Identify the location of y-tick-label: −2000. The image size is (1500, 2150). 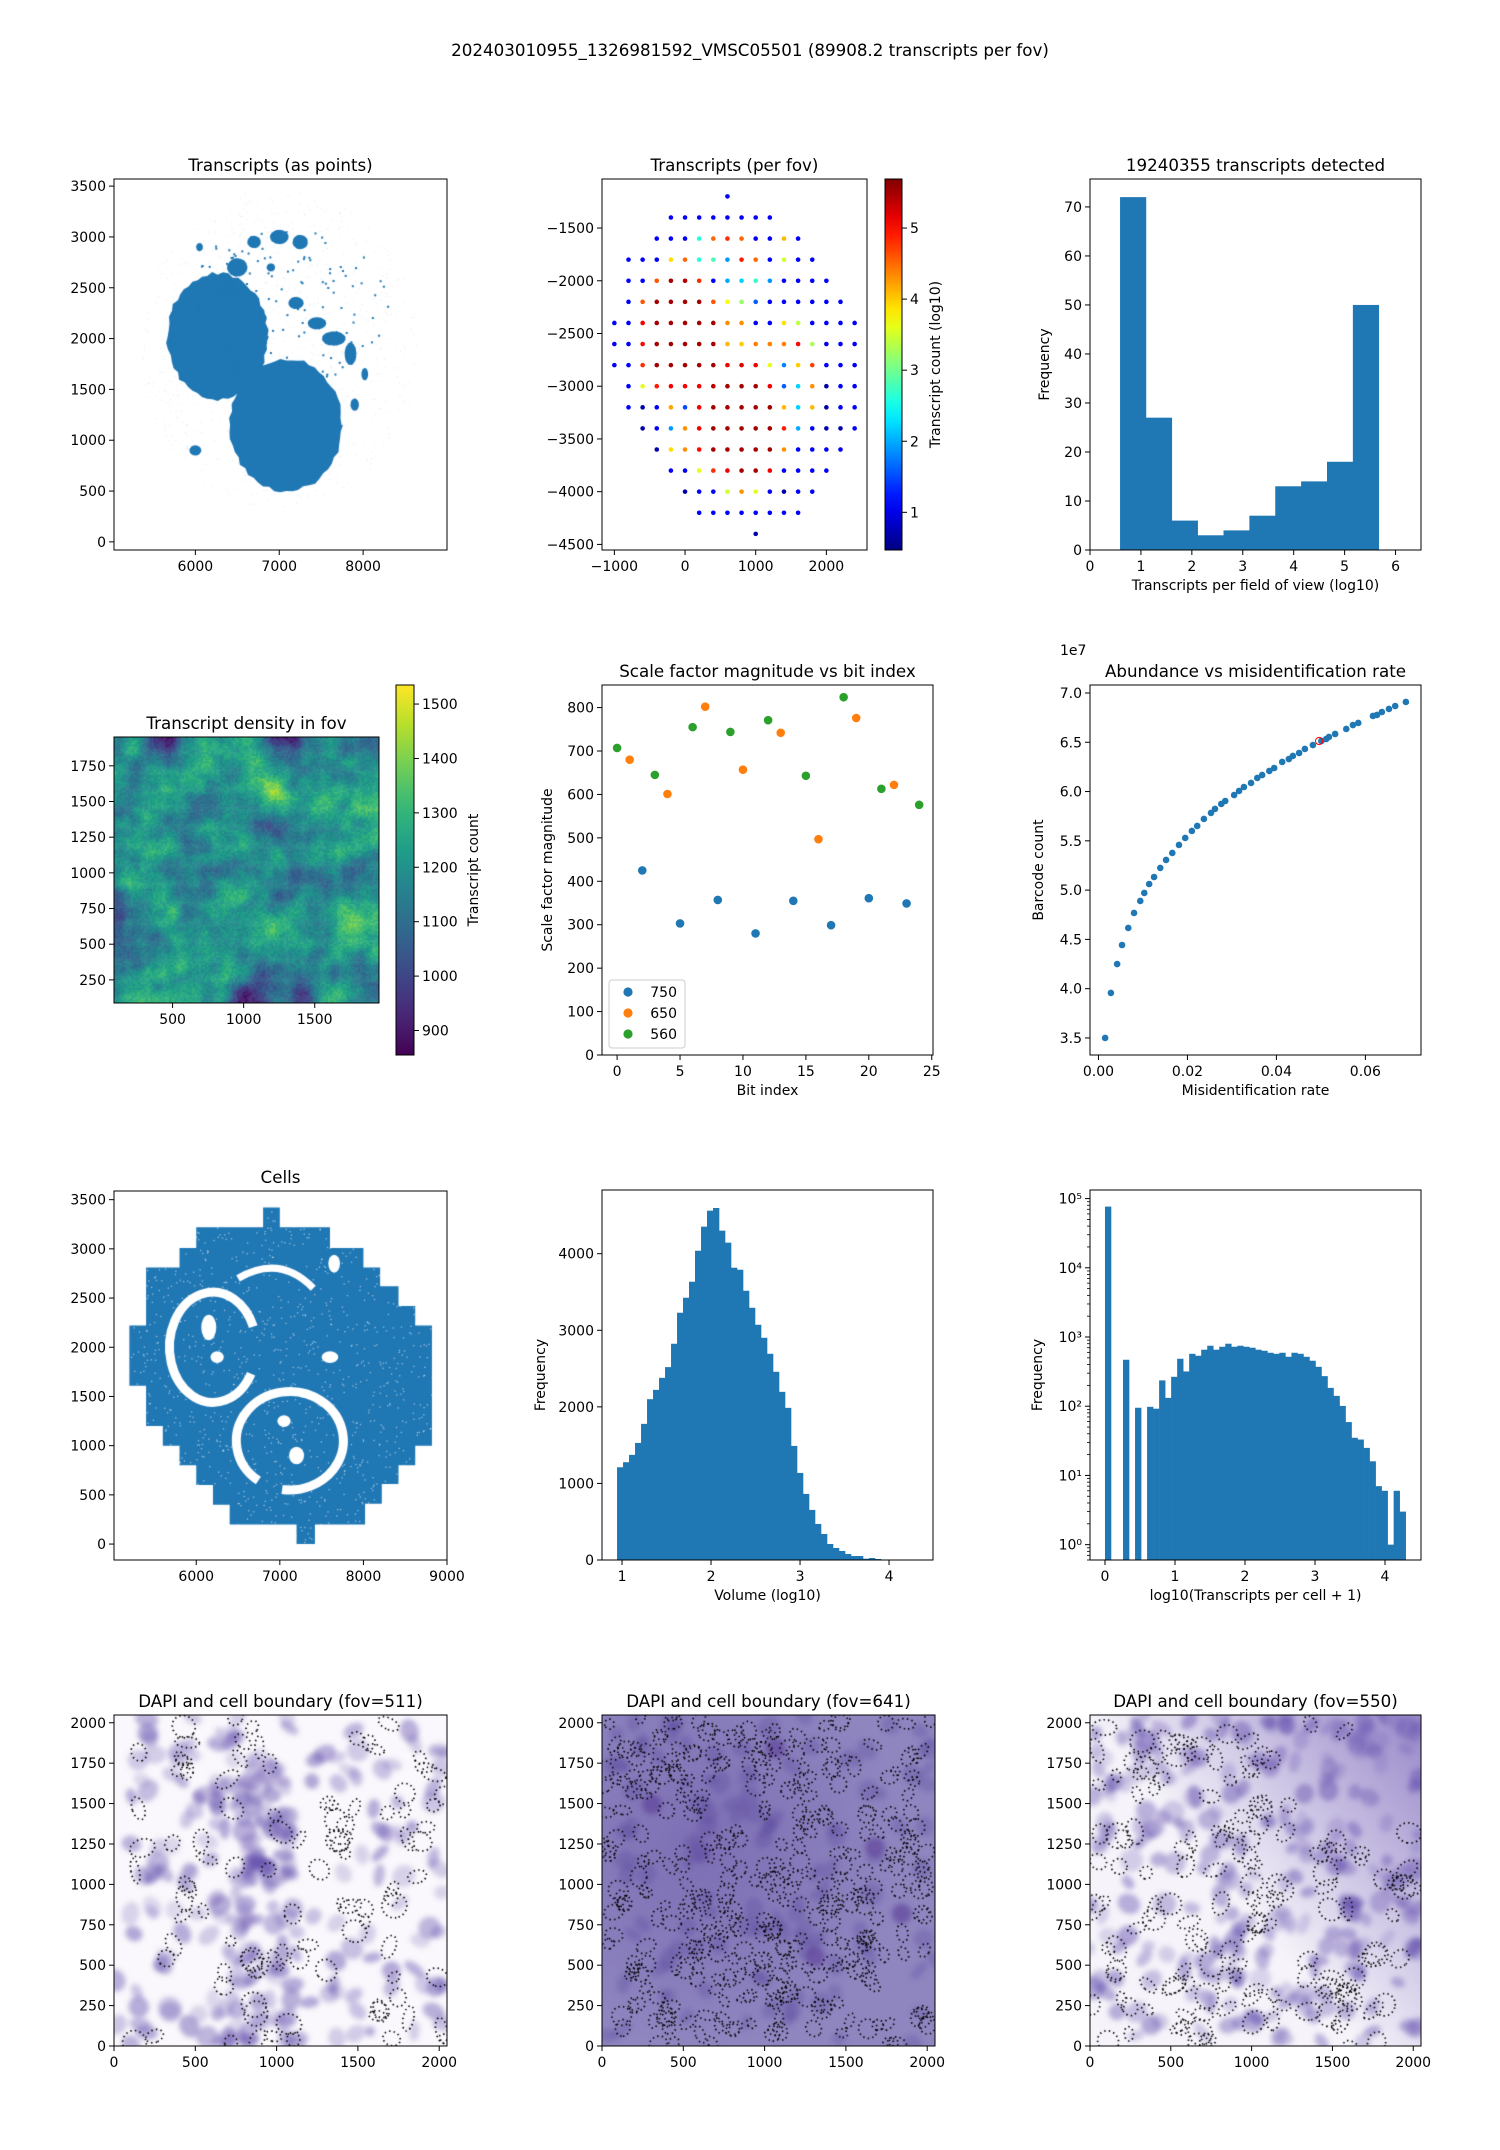
(570, 282).